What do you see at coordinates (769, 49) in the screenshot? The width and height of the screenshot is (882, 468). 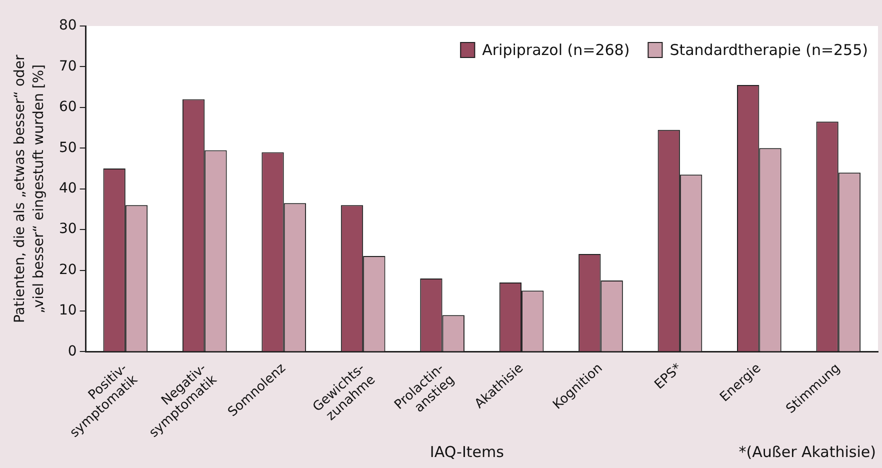 I see `legend-label: Standardtherapie (n=255)` at bounding box center [769, 49].